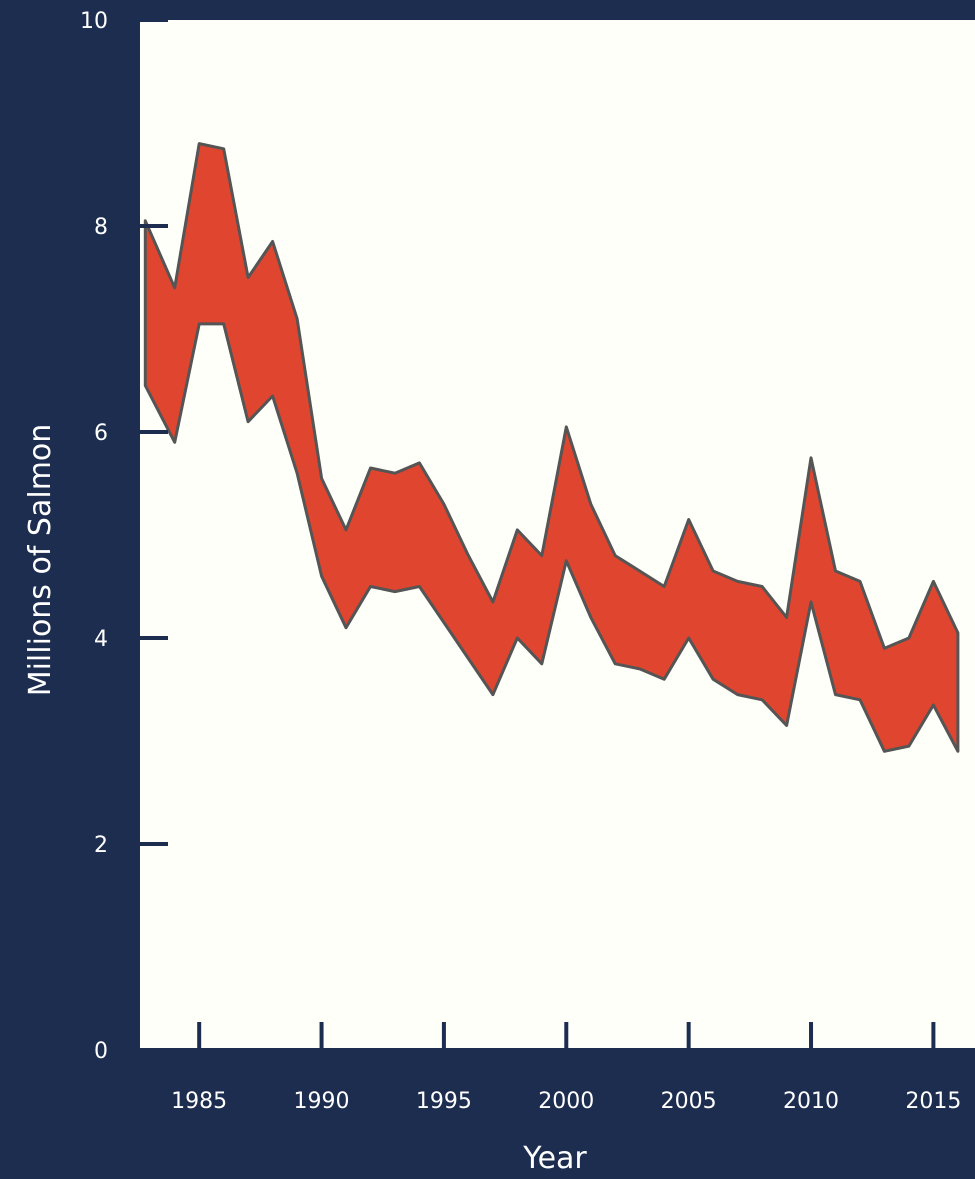  I want to click on y-tick-label: 8, so click(101, 227).